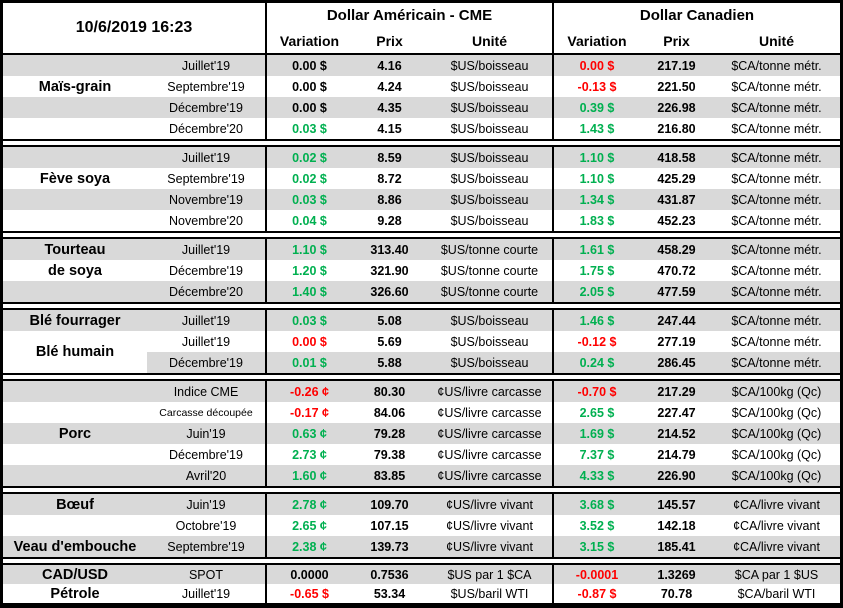  Describe the element at coordinates (776, 574) in the screenshot. I see `ca-unit-cell-text: $CA par 1 $US` at that location.